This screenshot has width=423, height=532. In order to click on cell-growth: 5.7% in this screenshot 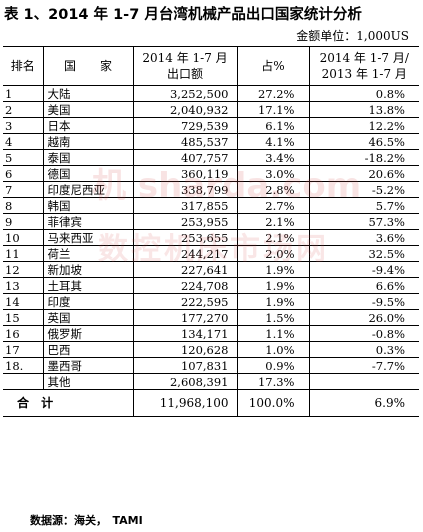, I will do `click(363, 205)`.